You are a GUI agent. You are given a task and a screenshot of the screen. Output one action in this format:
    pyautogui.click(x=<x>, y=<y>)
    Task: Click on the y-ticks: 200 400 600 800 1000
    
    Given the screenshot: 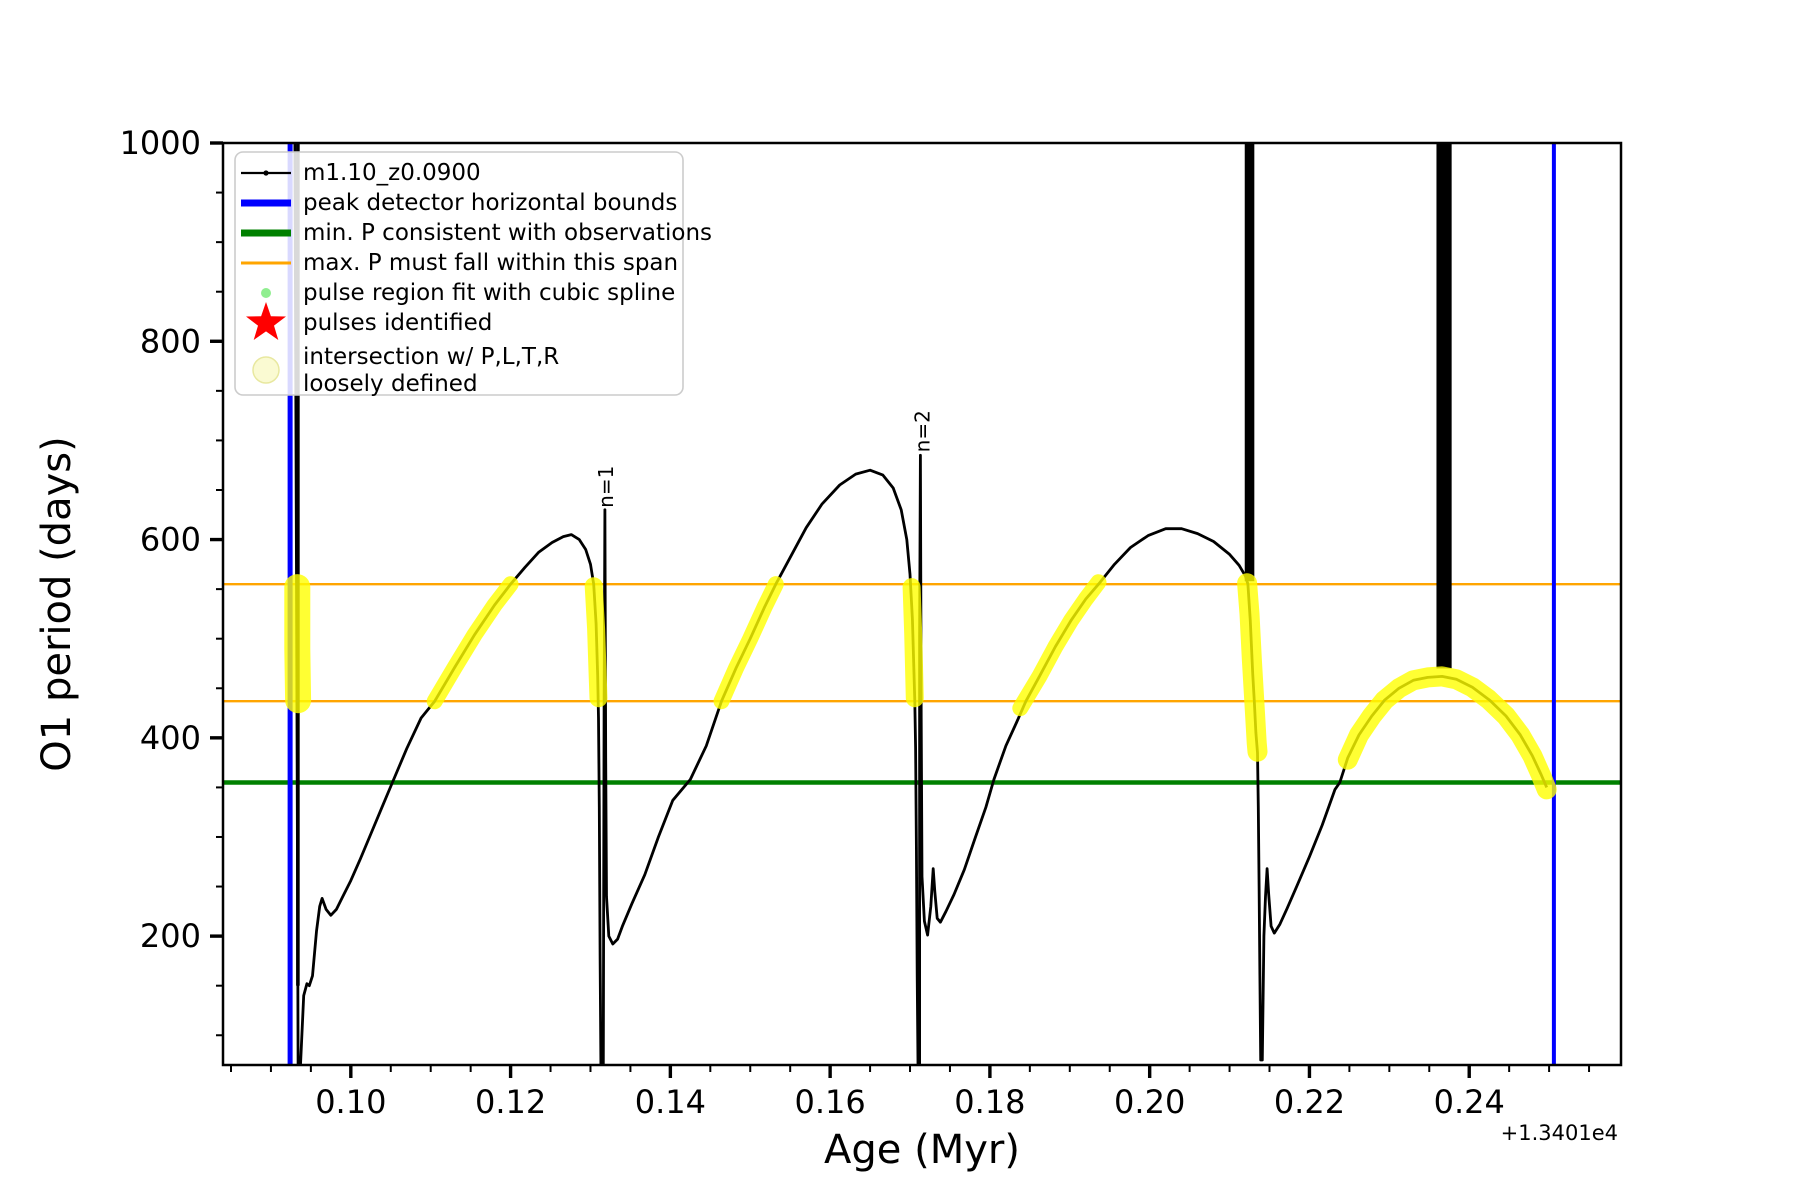 What is the action you would take?
    pyautogui.click(x=171, y=580)
    